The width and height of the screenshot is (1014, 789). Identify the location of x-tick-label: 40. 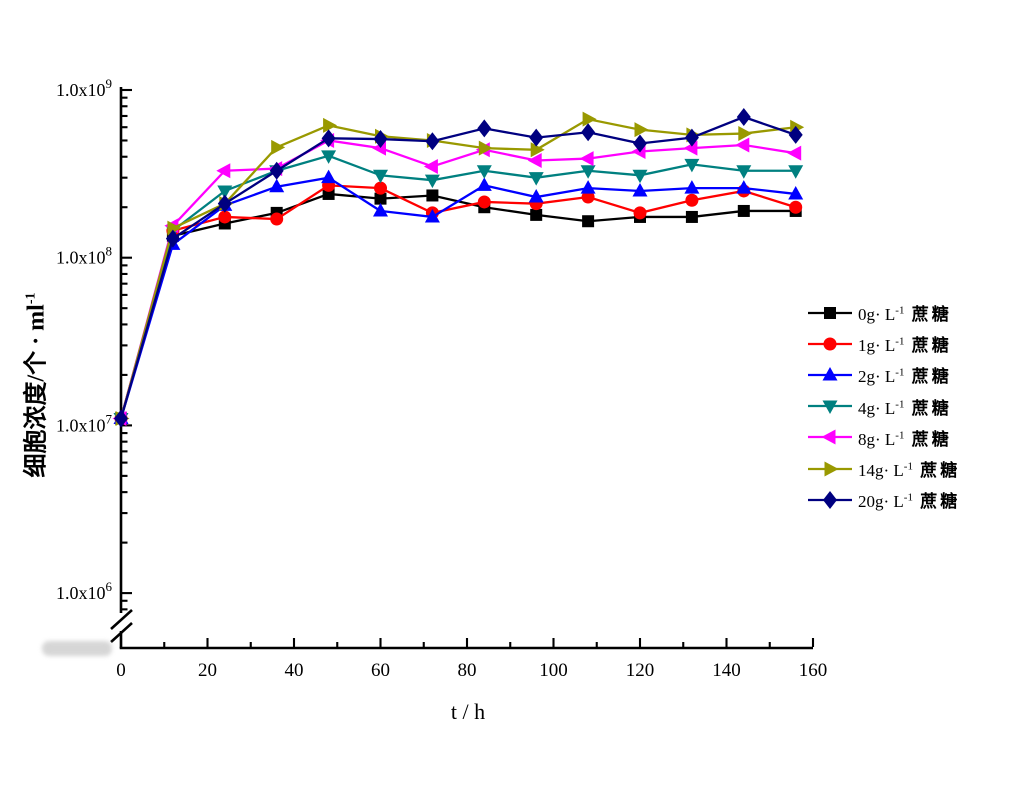
(294, 670).